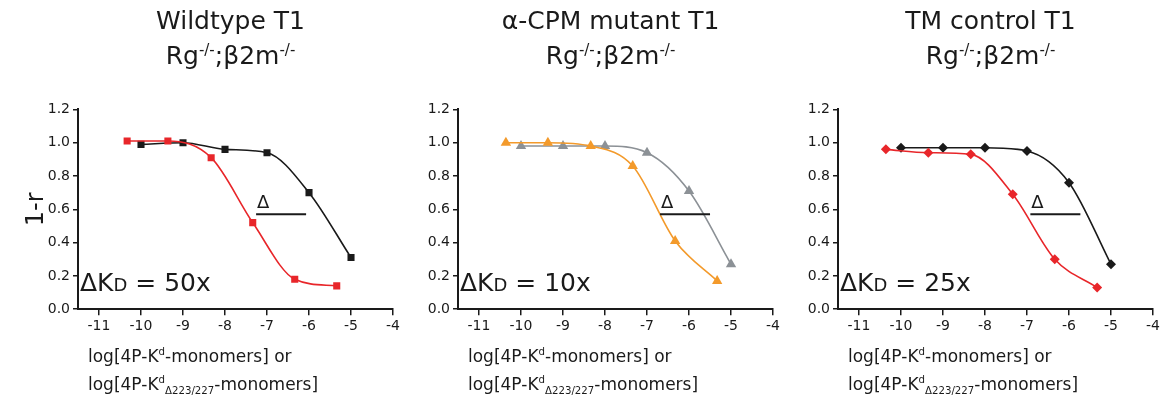  I want to click on chart-title: α-CPM mutant T1, so click(610, 20).